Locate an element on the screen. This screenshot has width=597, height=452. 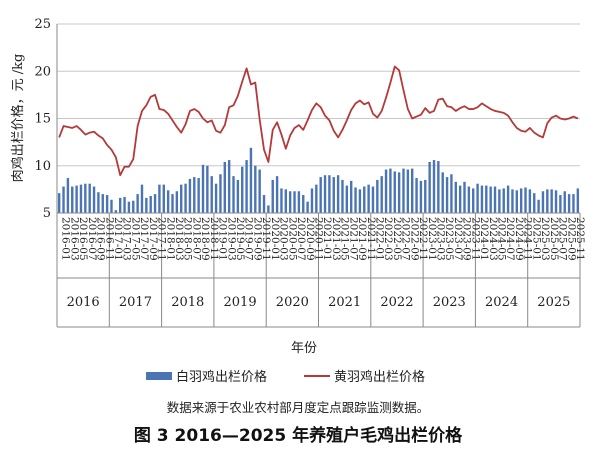
x-tick-label: 2016-05 is located at coordinates (83, 239).